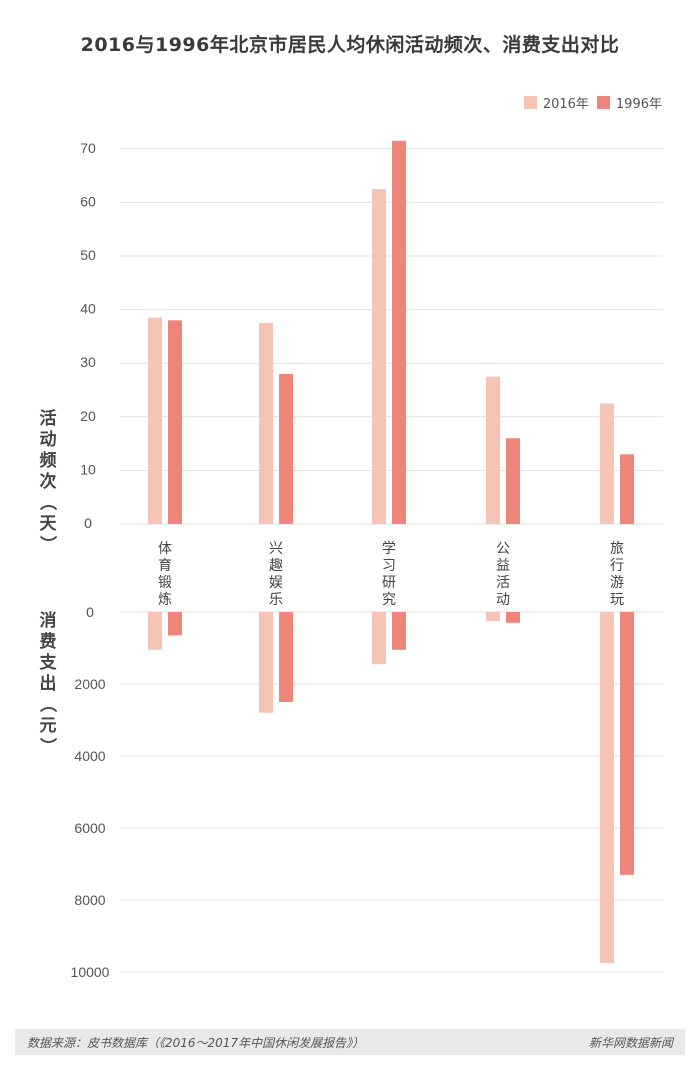 The width and height of the screenshot is (700, 1068). What do you see at coordinates (49, 524) in the screenshot?
I see `y-axis-label-top-5: 天` at bounding box center [49, 524].